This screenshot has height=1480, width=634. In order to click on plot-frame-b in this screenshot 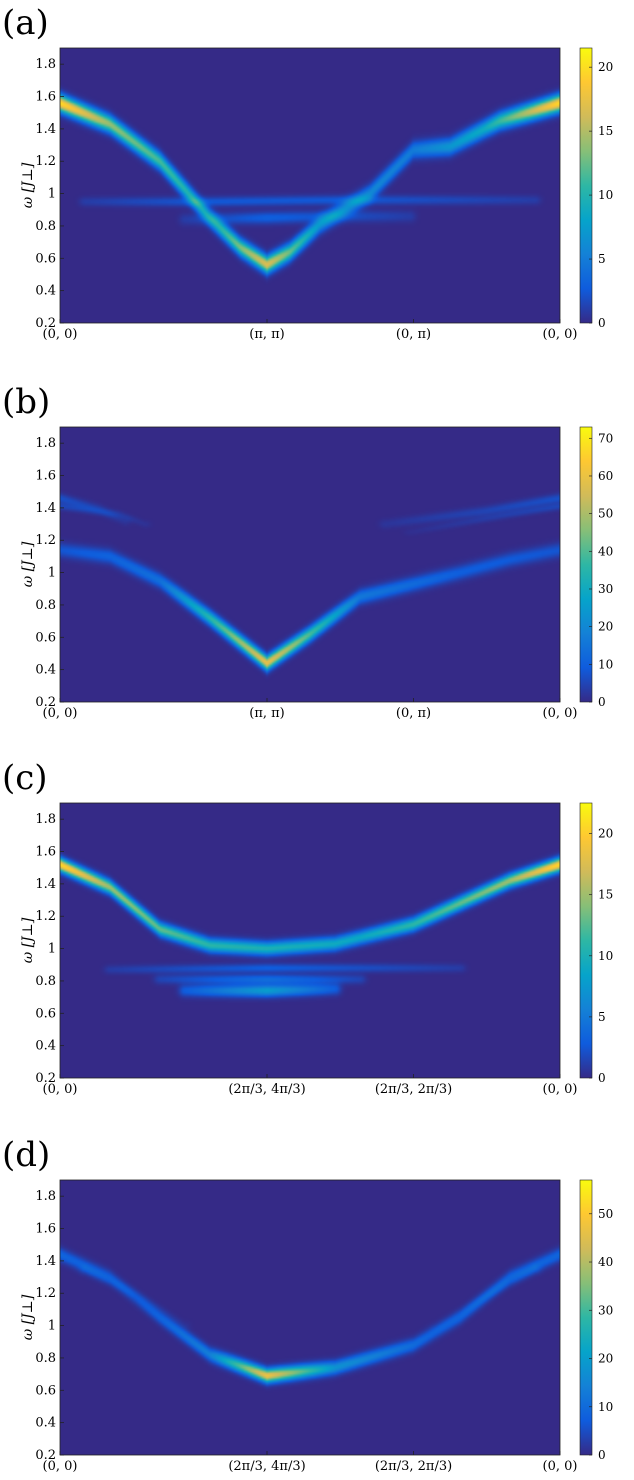, I will do `click(310, 564)`.